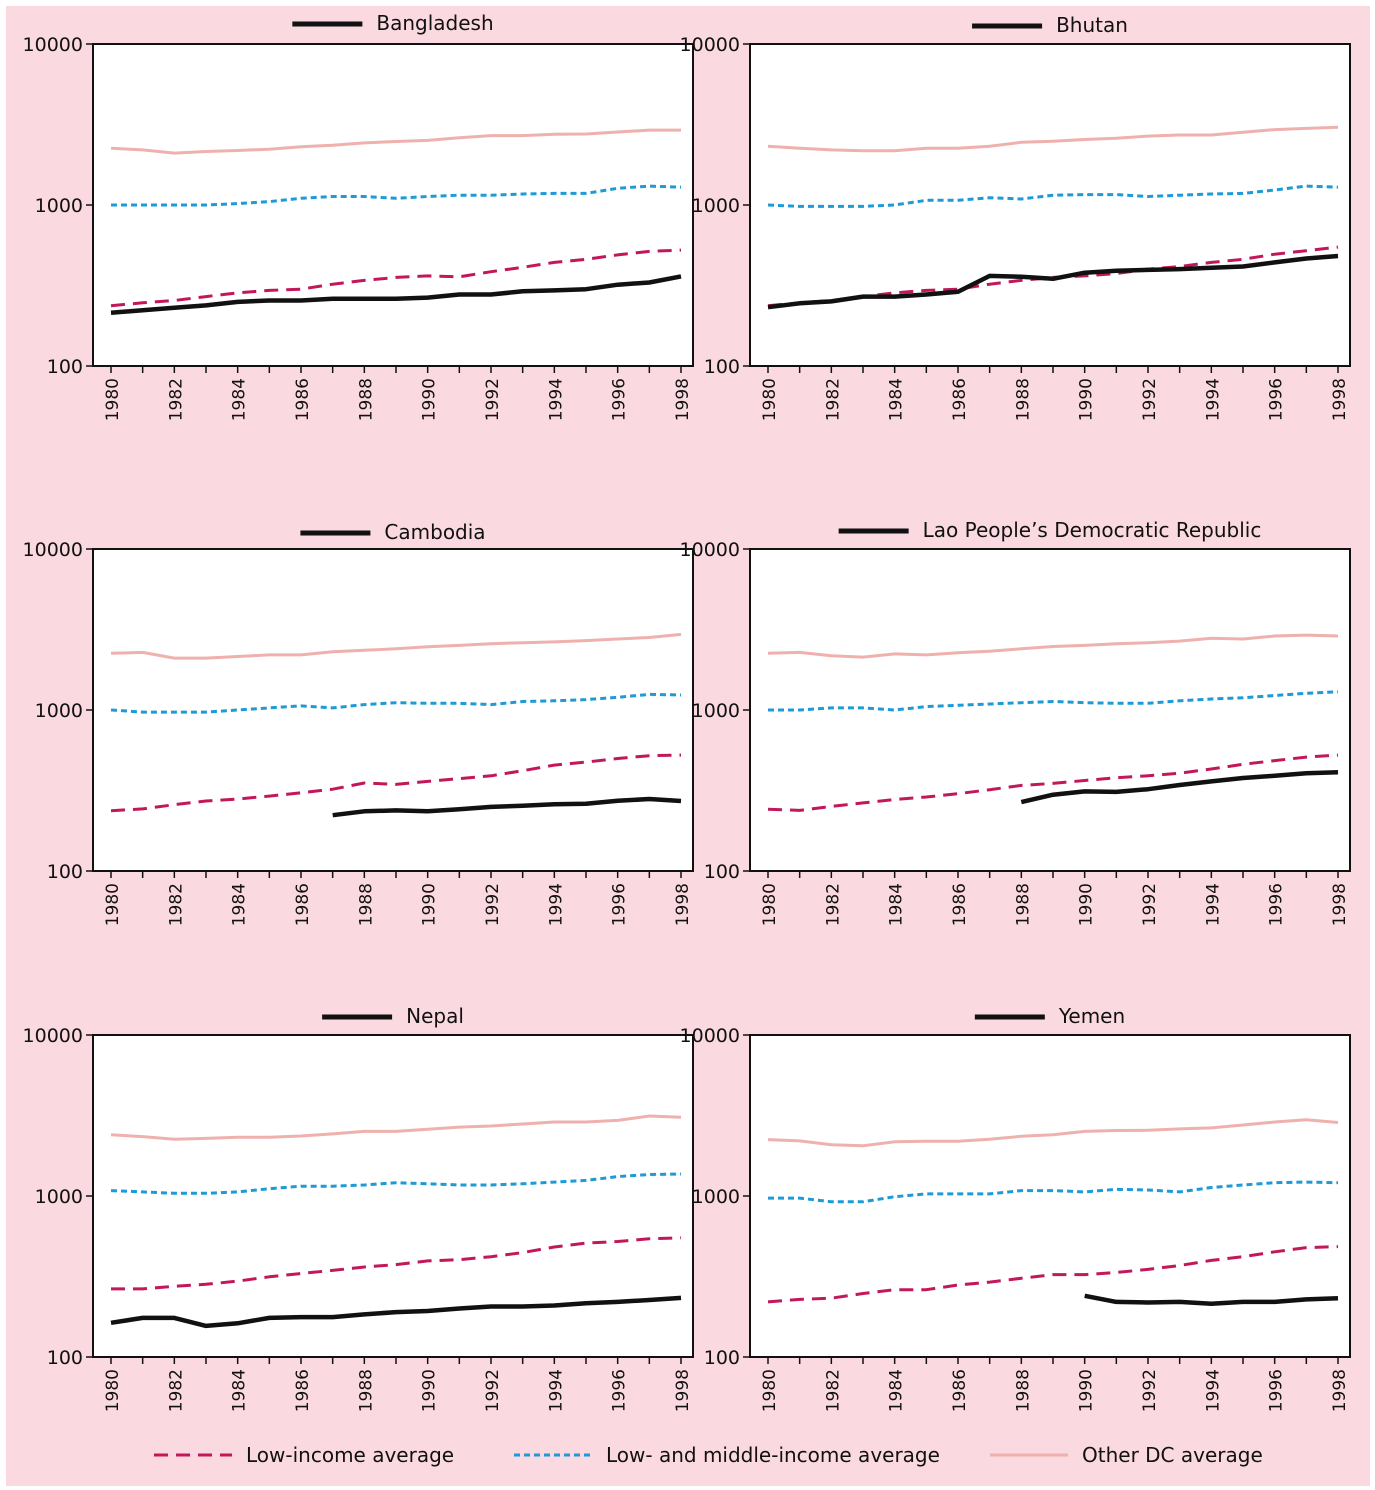  I want to click on panel-title: Nepal, so click(435, 1016).